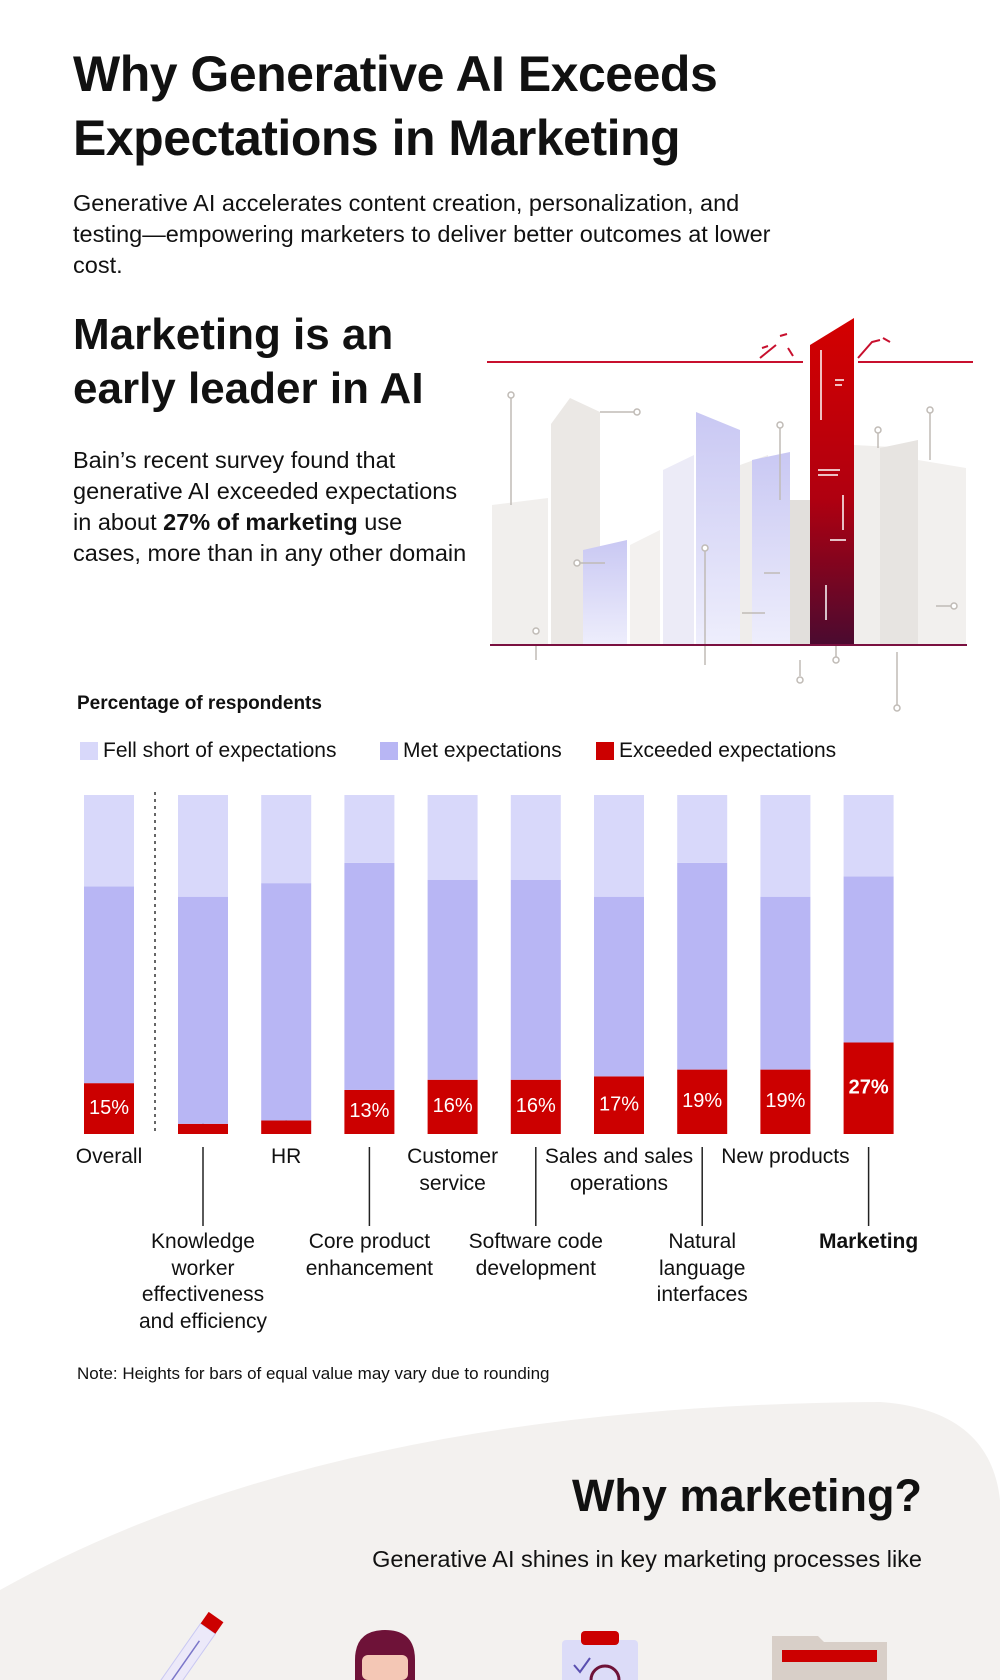 Image resolution: width=1000 pixels, height=1680 pixels. I want to click on x-tick-label: Marketing, so click(869, 1241).